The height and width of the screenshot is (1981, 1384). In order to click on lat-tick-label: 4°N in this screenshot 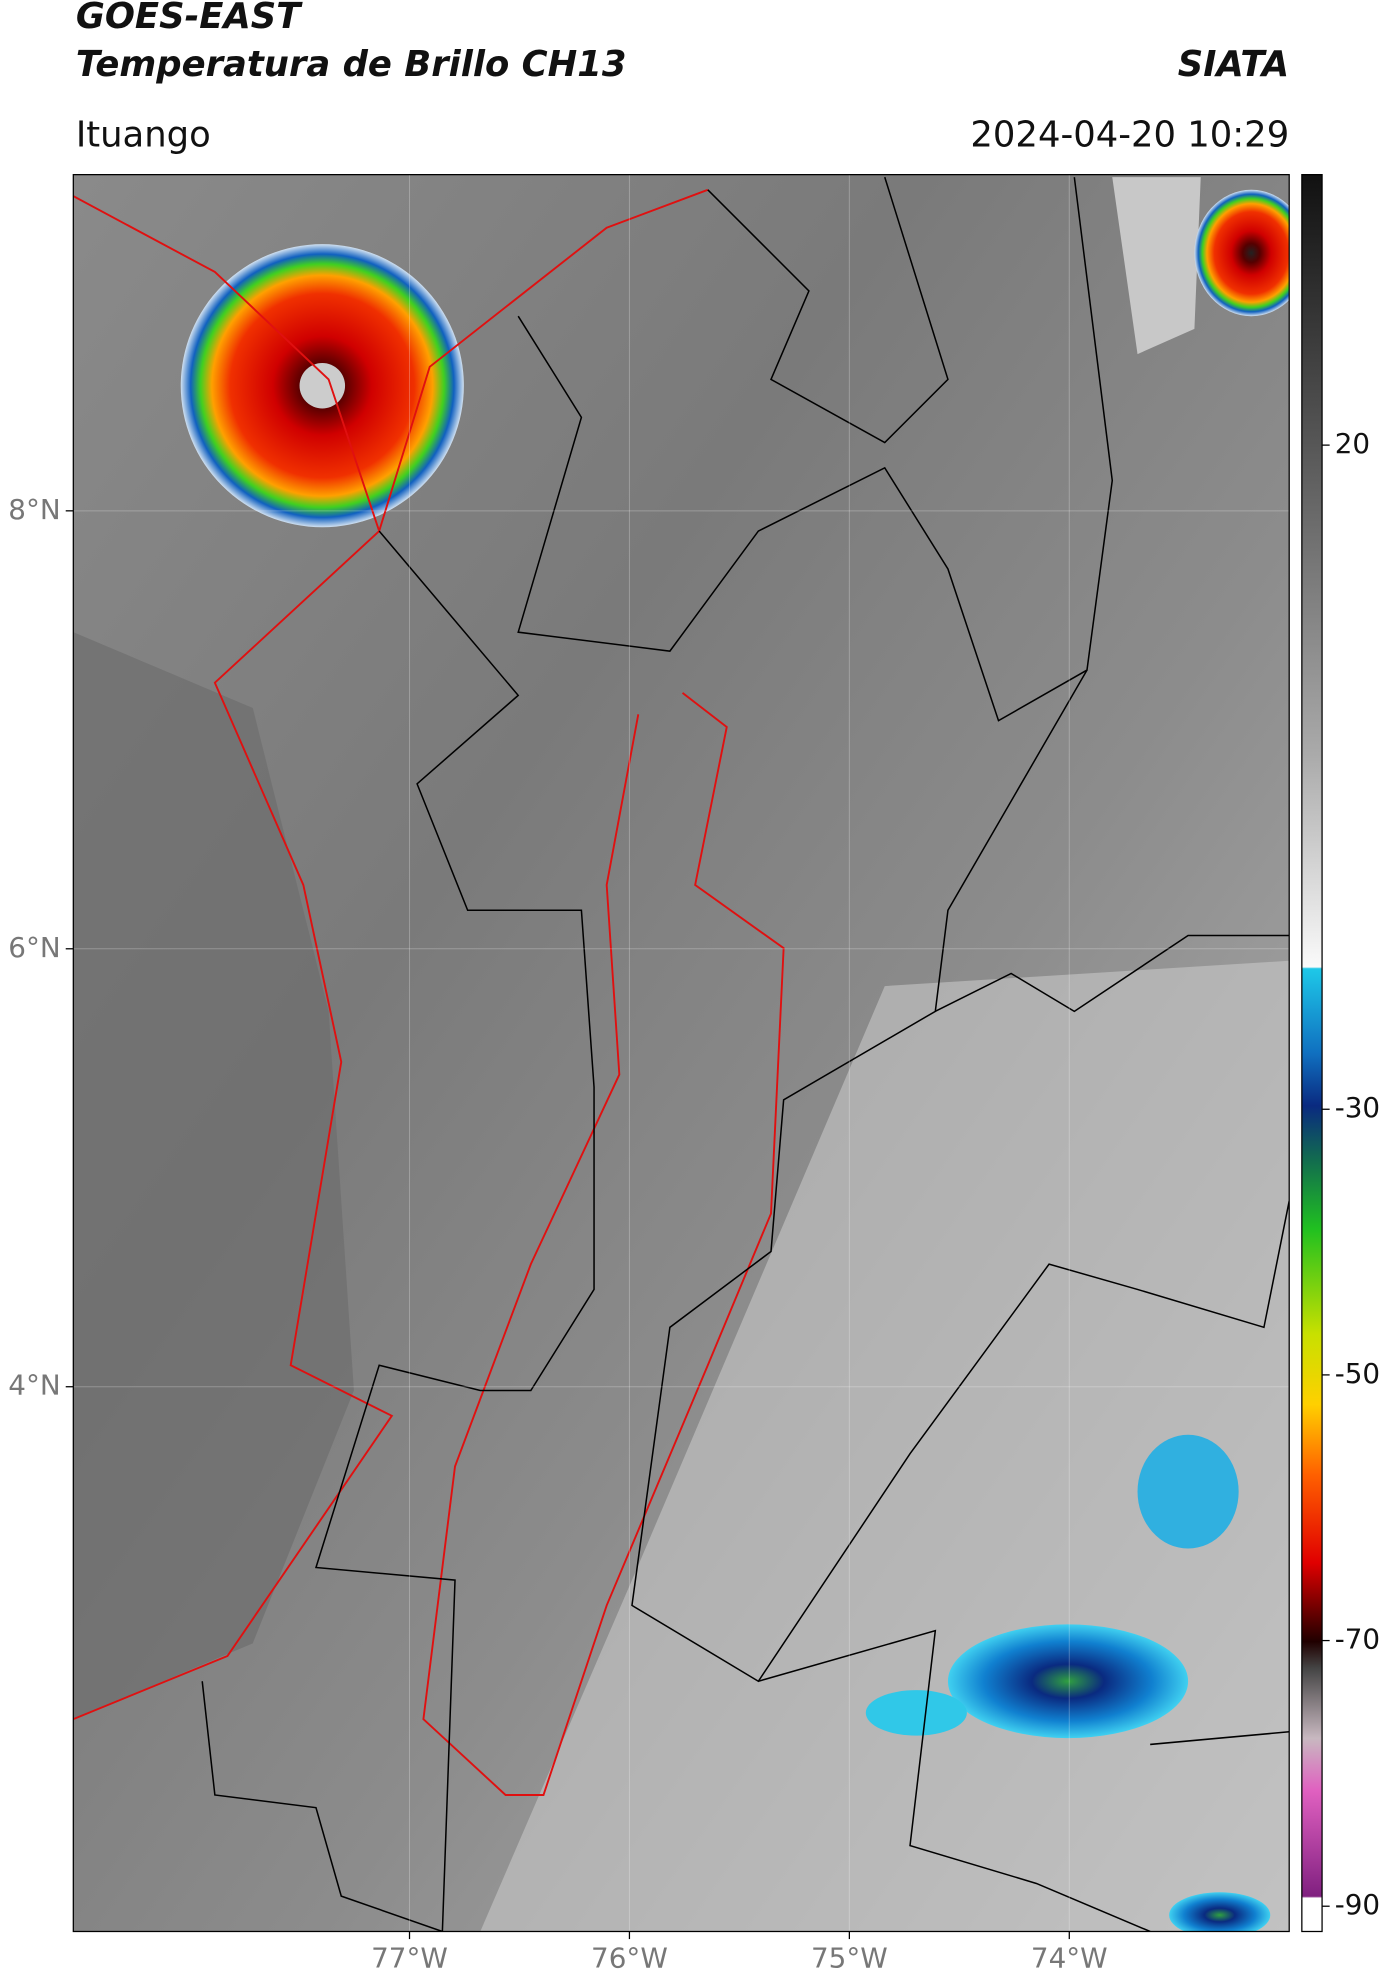, I will do `click(34, 1385)`.